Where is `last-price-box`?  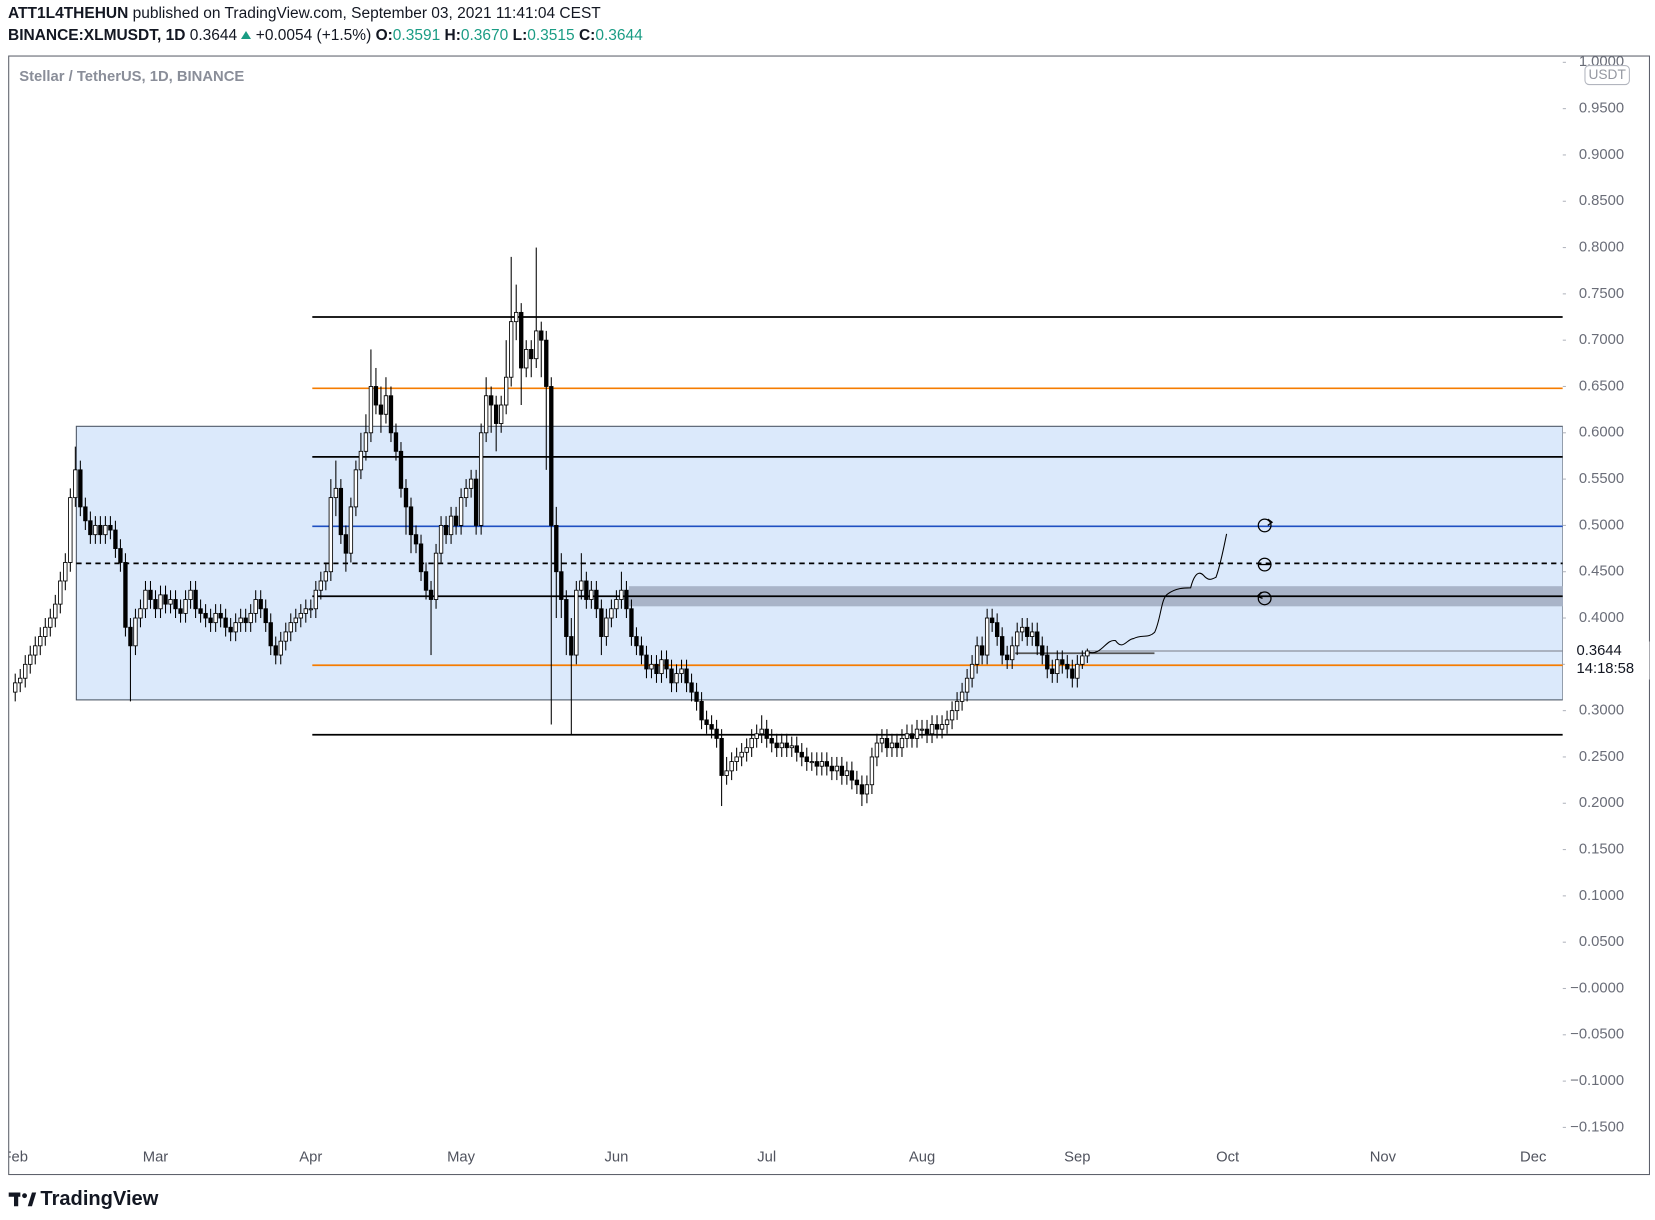
last-price-box is located at coordinates (1607, 660).